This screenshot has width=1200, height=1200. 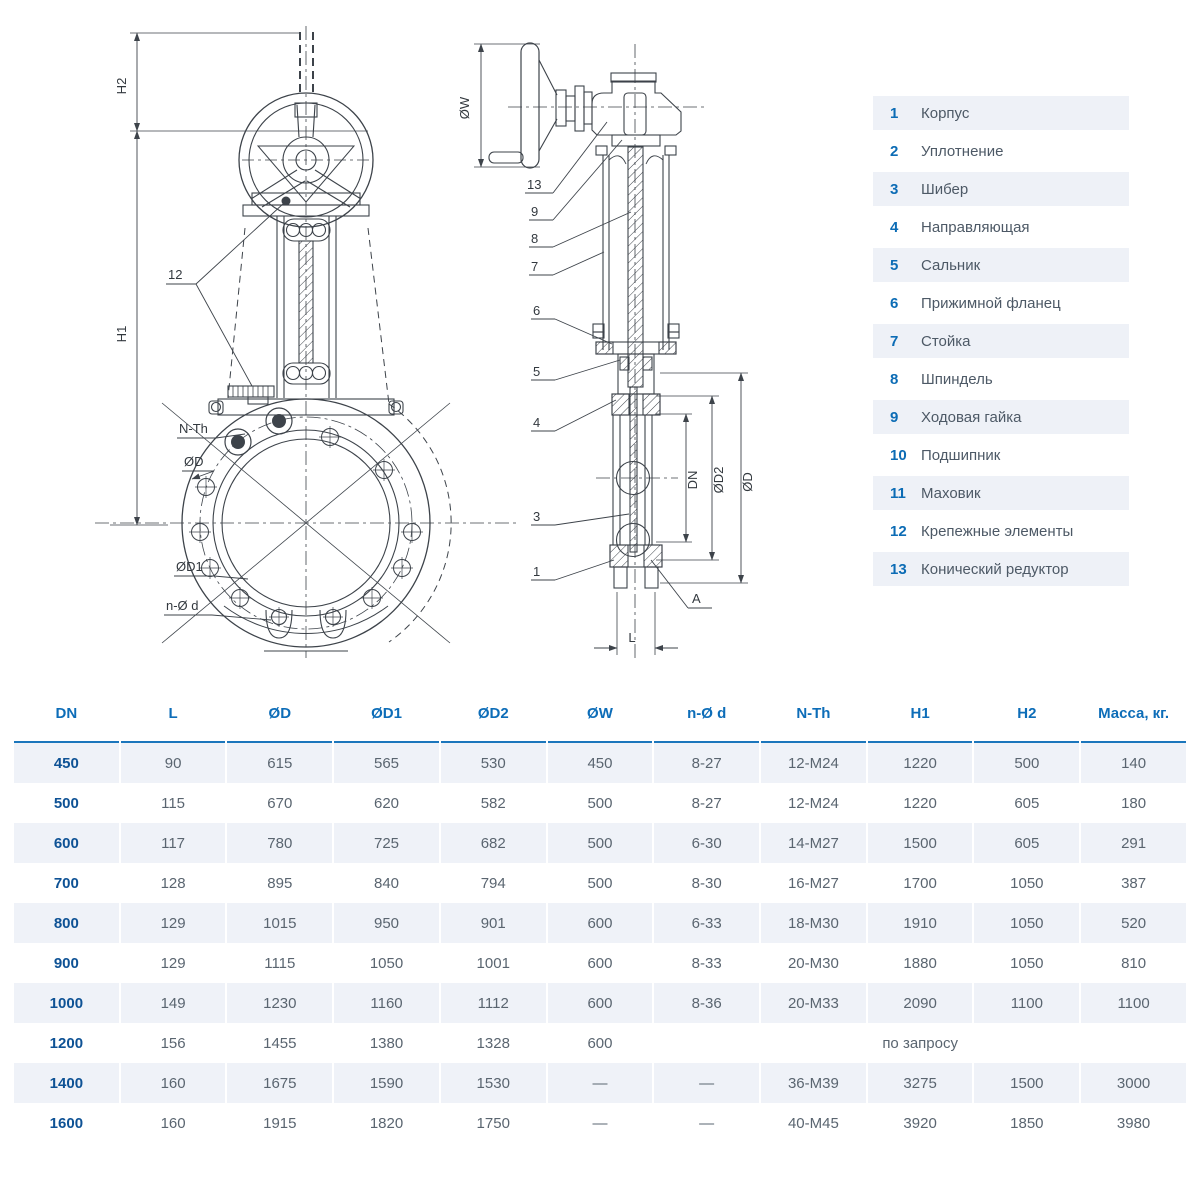 I want to click on value-cell: 1590, so click(x=386, y=1083).